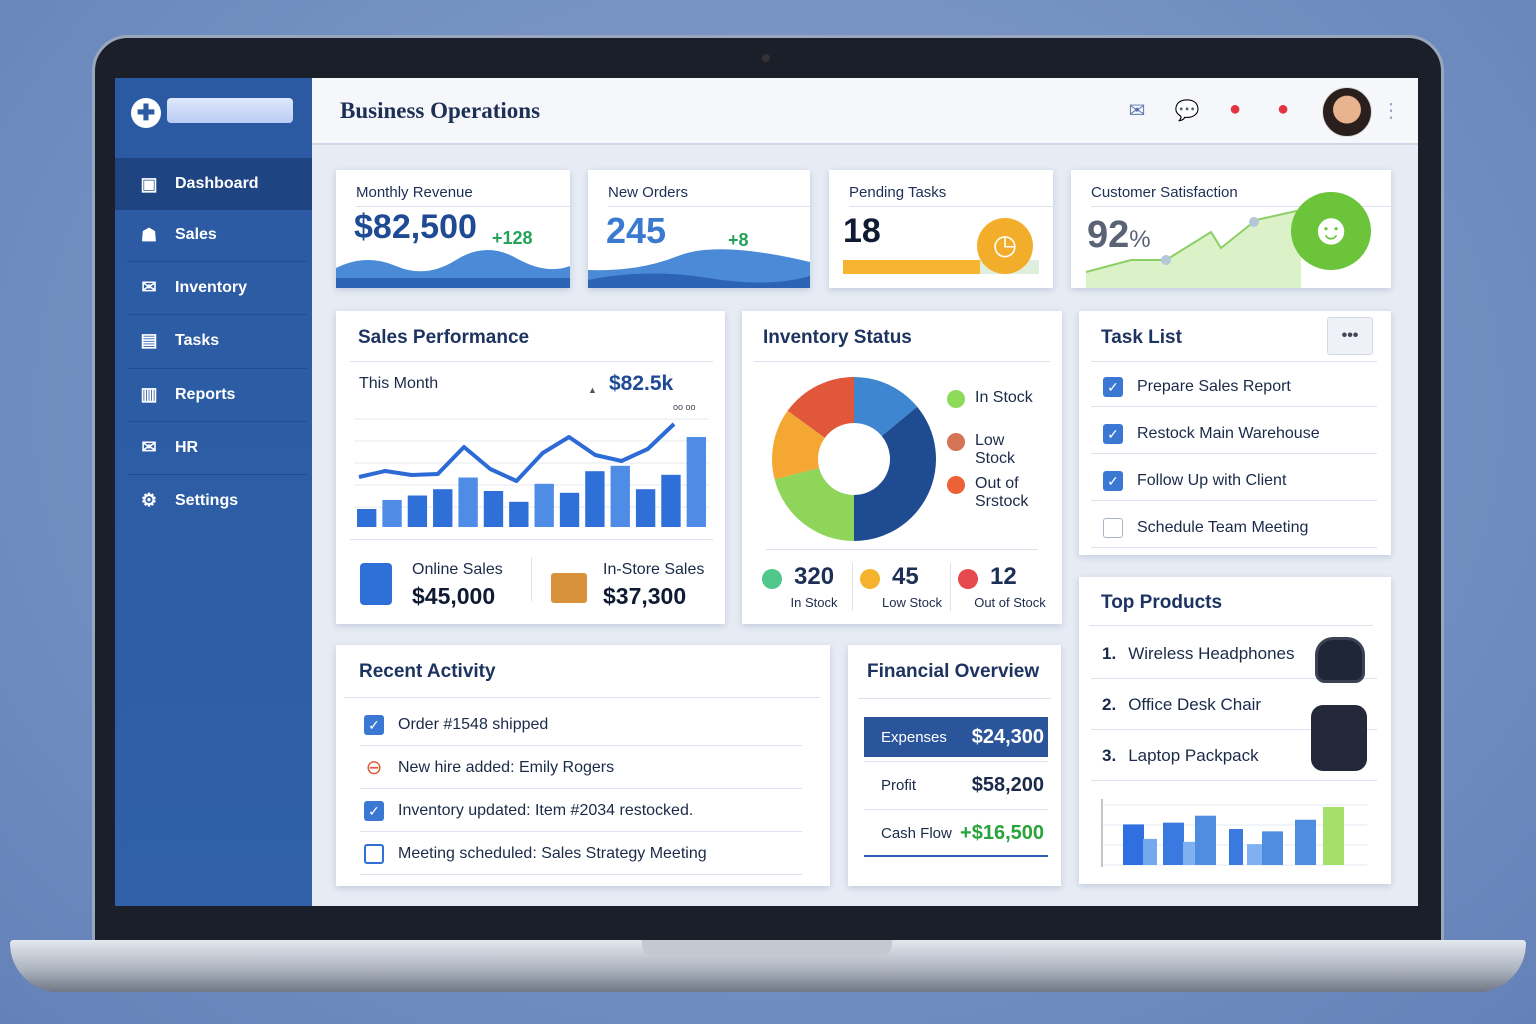 The width and height of the screenshot is (1536, 1024). I want to click on checkbox-icon, so click(1113, 528).